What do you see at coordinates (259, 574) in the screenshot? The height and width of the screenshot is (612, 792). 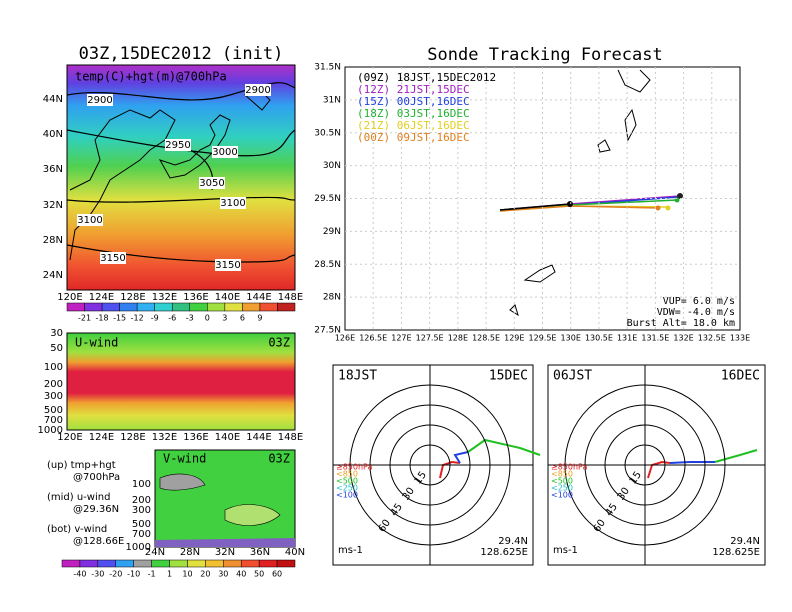 I see `colorbar-label: 50` at bounding box center [259, 574].